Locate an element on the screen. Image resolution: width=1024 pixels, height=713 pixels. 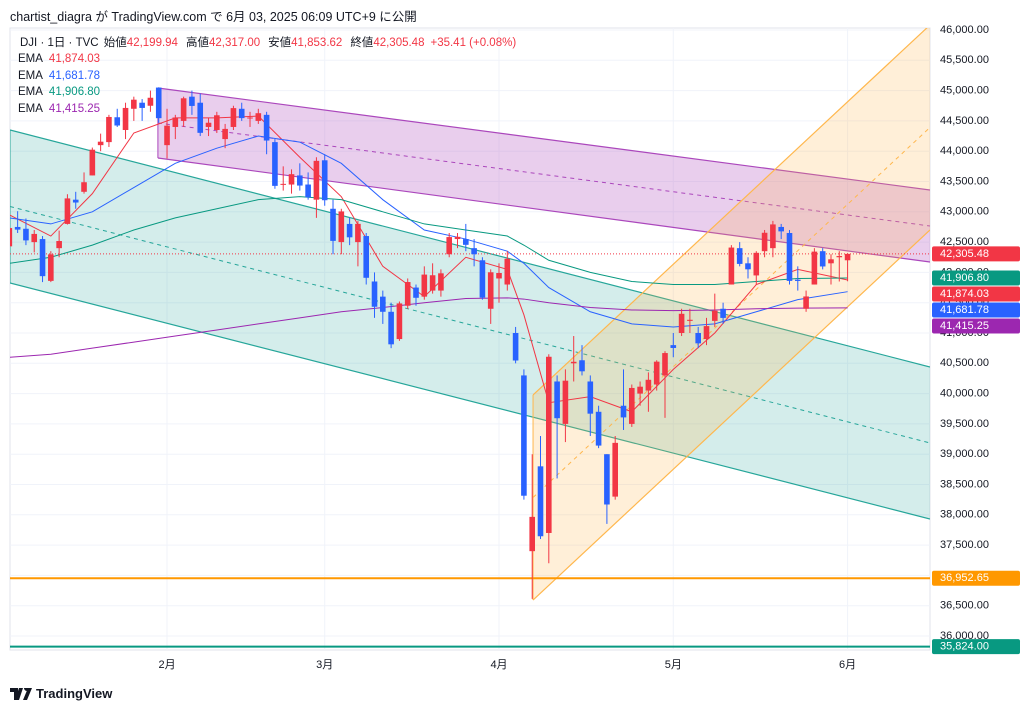
symbol: DJI · 1日 · TVC is located at coordinates (59, 43).